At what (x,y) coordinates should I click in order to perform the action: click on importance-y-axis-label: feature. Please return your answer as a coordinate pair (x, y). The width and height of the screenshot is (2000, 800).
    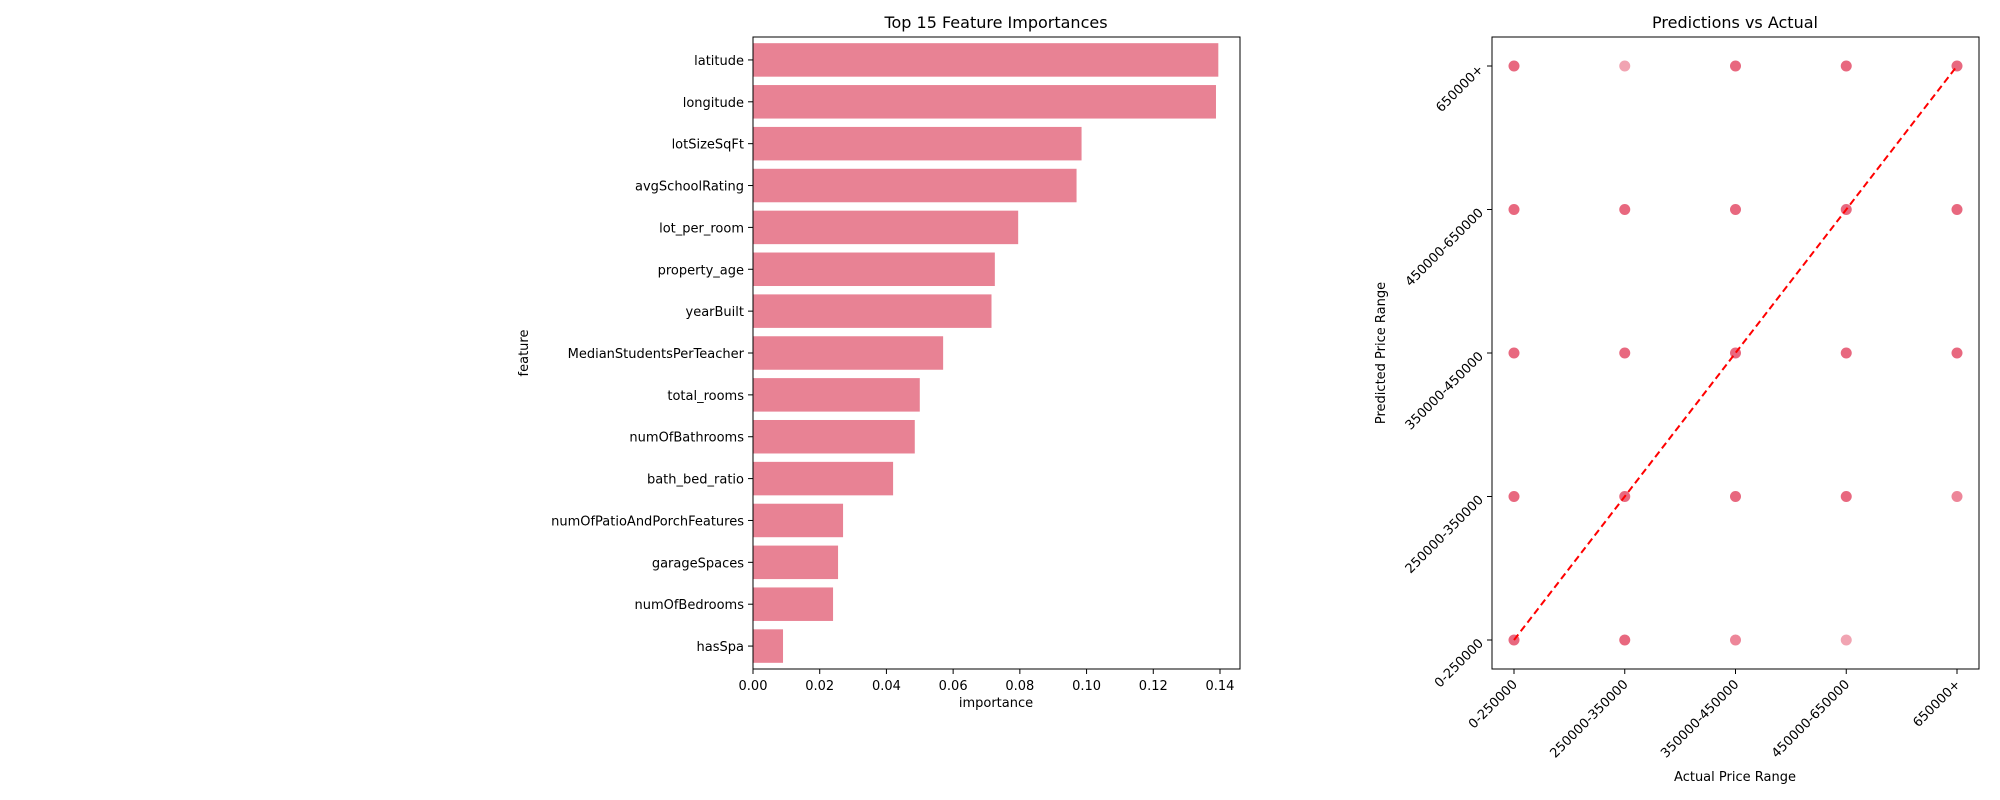
    Looking at the image, I should click on (524, 353).